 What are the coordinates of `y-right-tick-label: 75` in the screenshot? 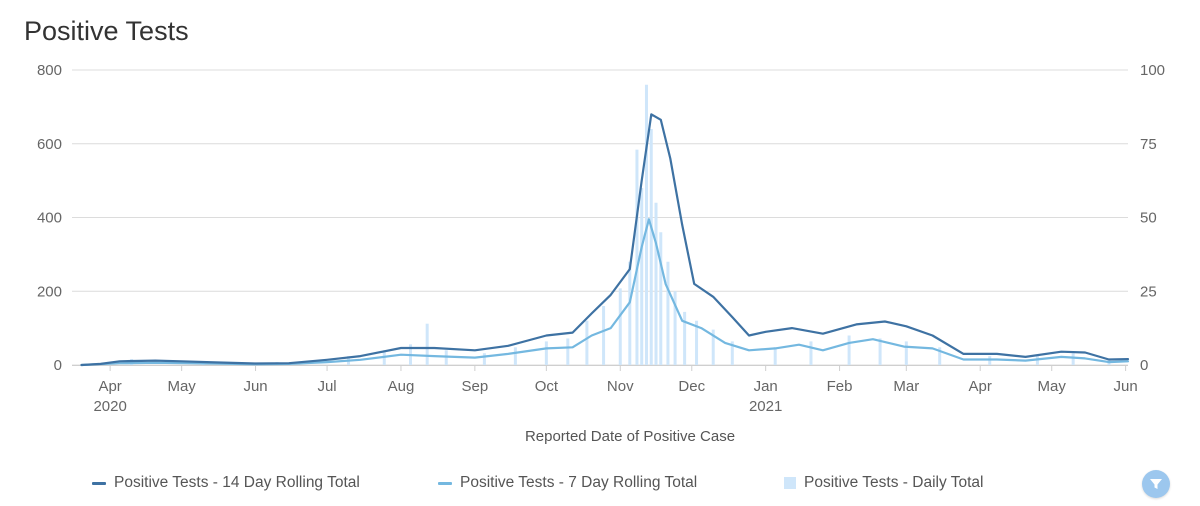 It's located at (1148, 144).